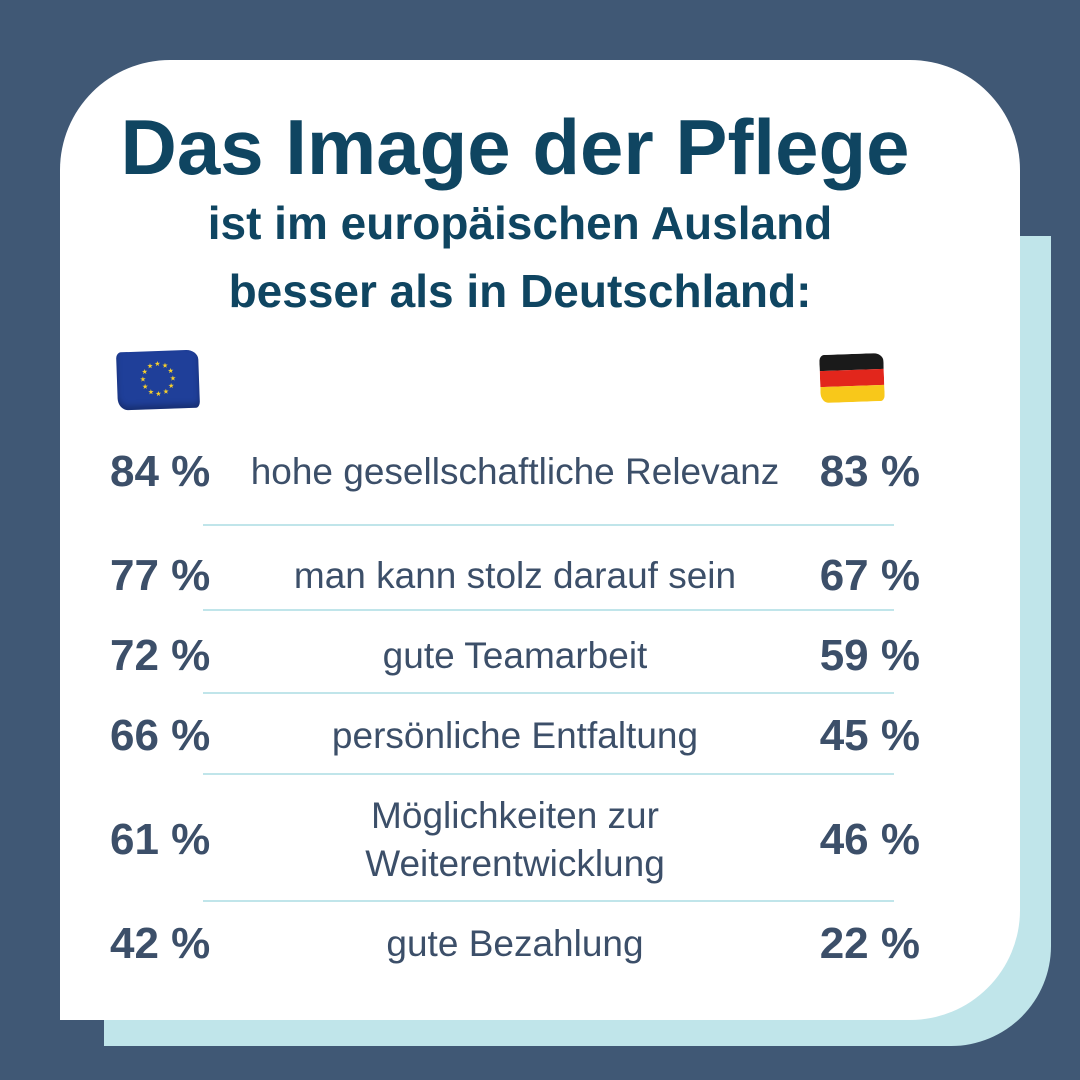  Describe the element at coordinates (869, 943) in the screenshot. I see `de-value: 22 %` at that location.